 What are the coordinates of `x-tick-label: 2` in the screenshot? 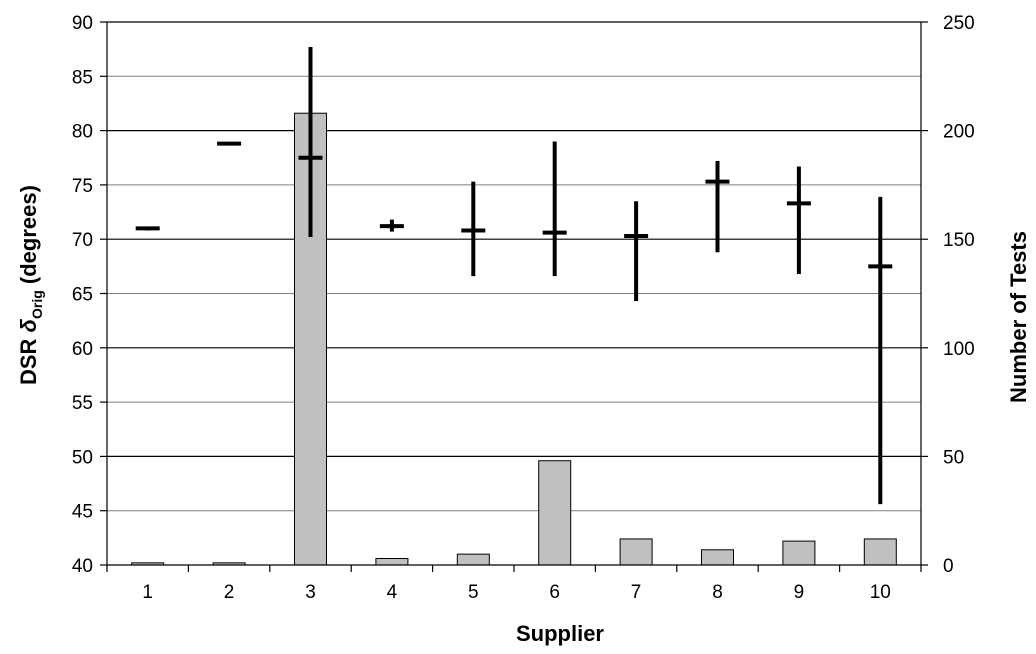 It's located at (229, 592).